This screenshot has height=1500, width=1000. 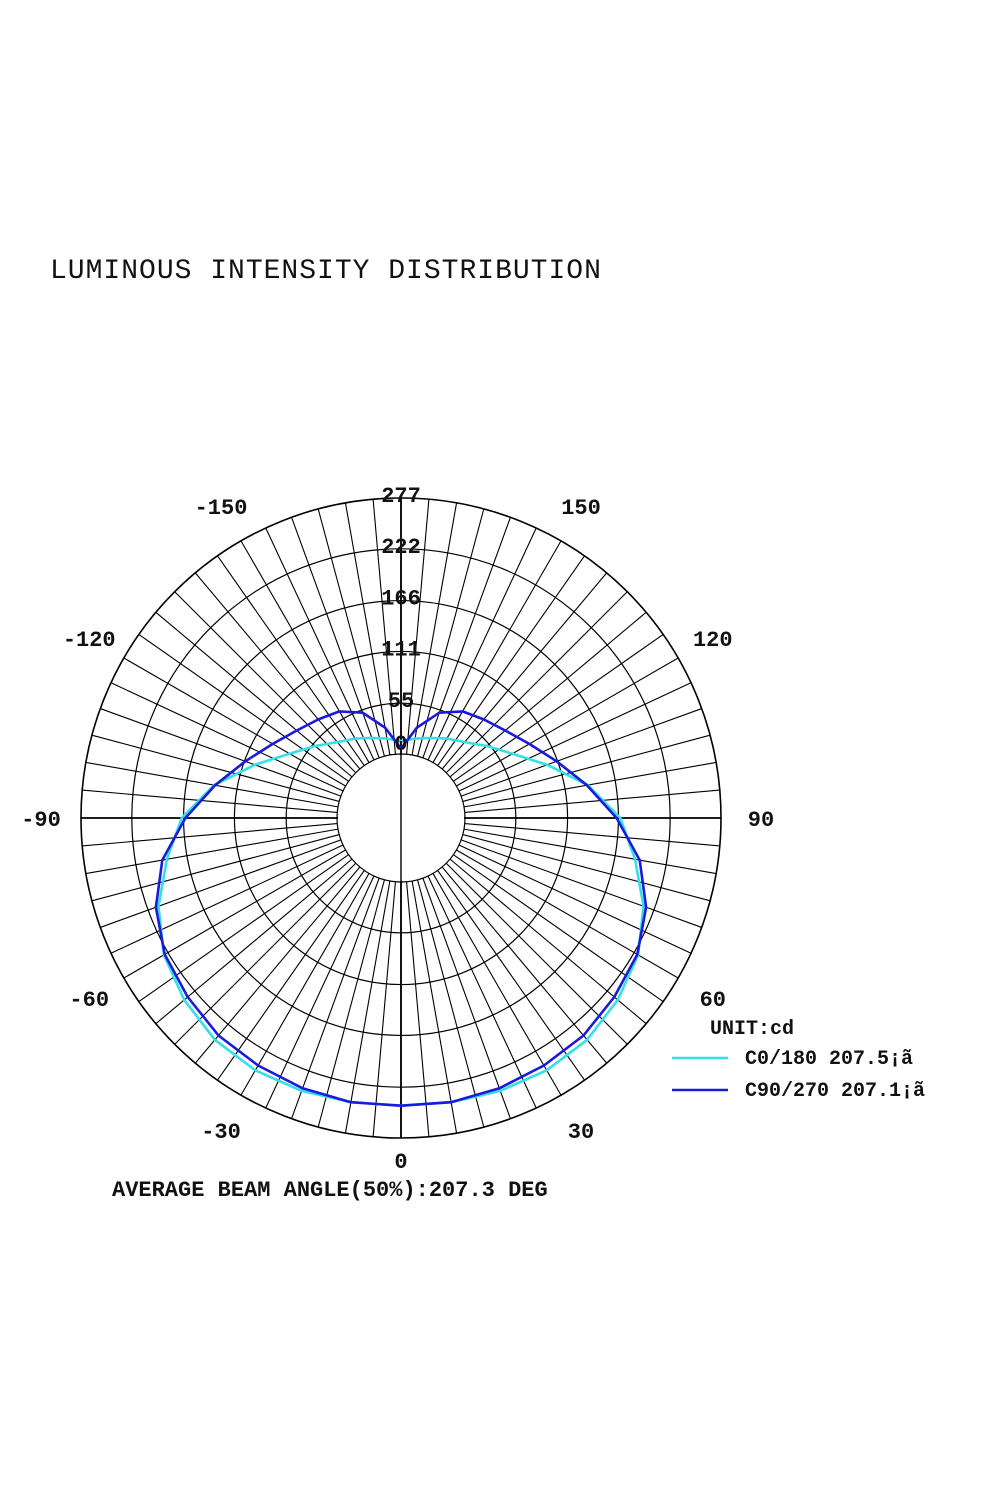 What do you see at coordinates (752, 1029) in the screenshot?
I see `unit-label: UNIT:cd` at bounding box center [752, 1029].